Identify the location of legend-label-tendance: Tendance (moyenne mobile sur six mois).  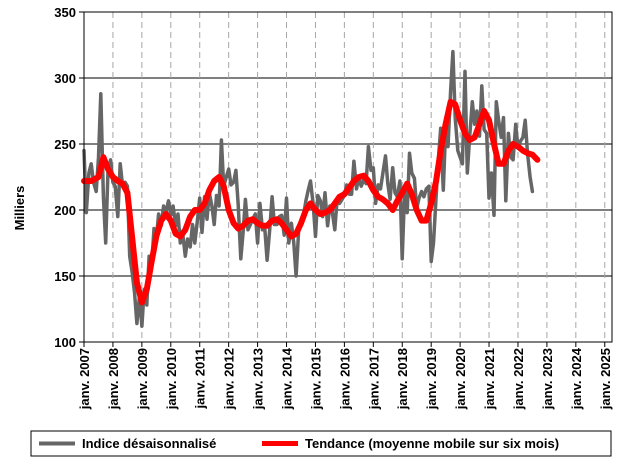
(432, 443).